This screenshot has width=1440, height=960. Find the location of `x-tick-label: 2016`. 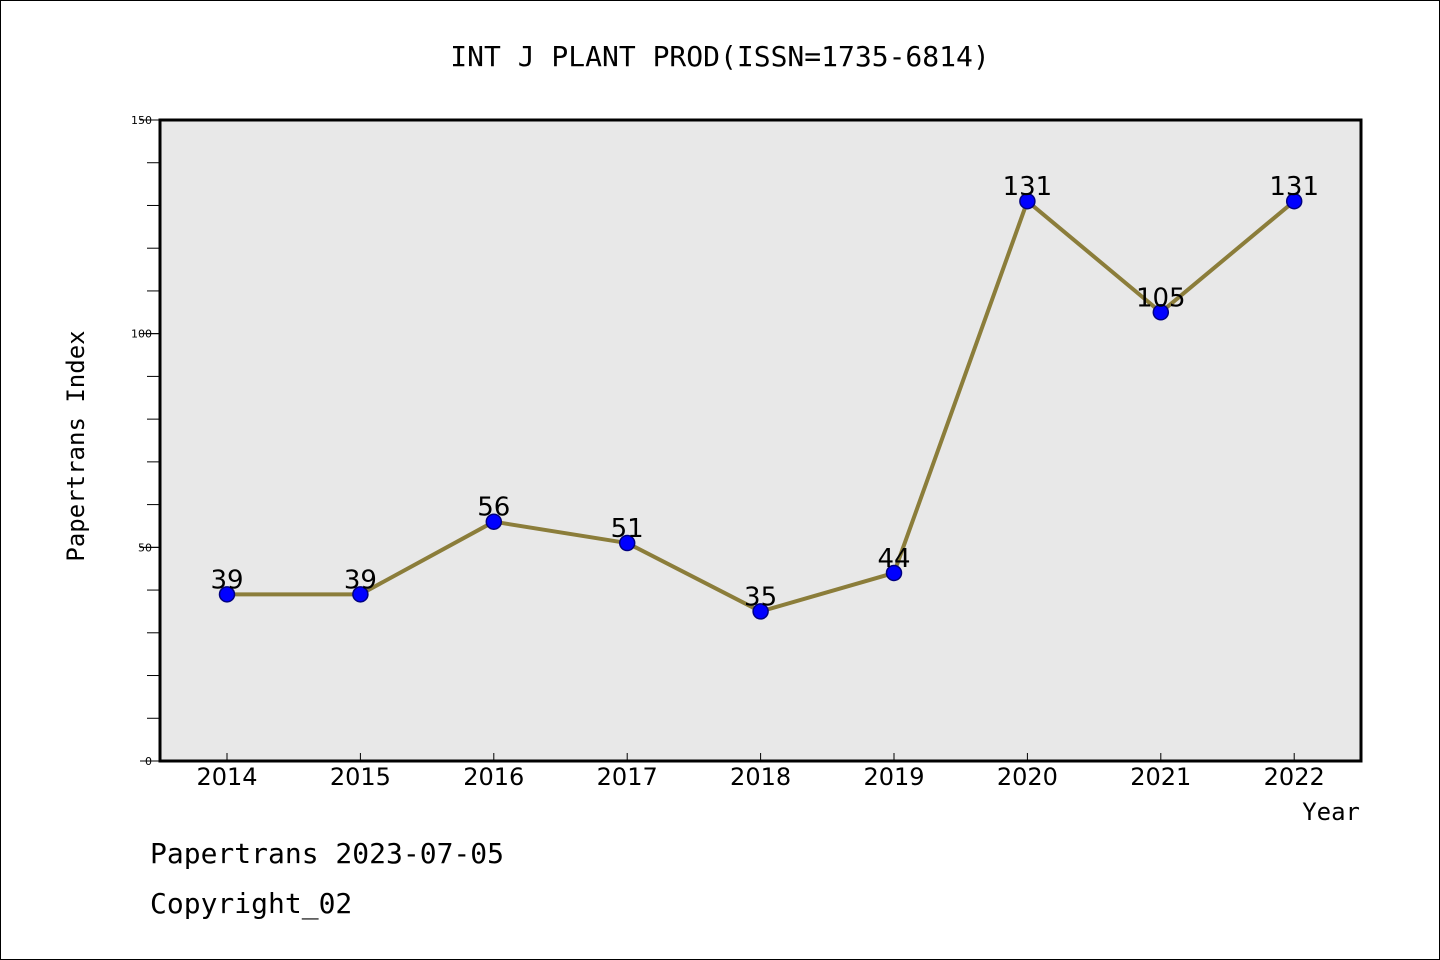

x-tick-label: 2016 is located at coordinates (493, 777).